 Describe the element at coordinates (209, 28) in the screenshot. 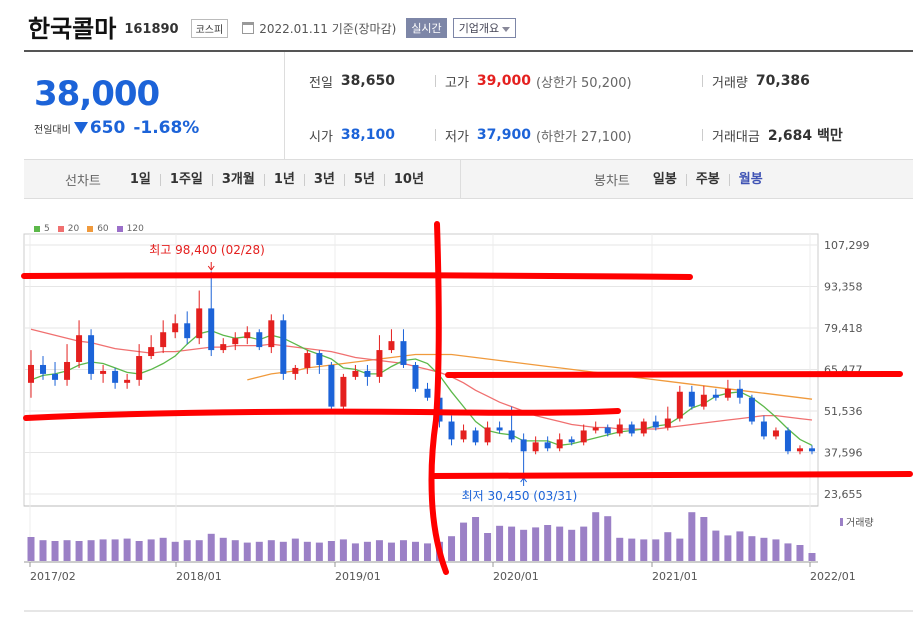

I see `market-badge: 코스피` at that location.